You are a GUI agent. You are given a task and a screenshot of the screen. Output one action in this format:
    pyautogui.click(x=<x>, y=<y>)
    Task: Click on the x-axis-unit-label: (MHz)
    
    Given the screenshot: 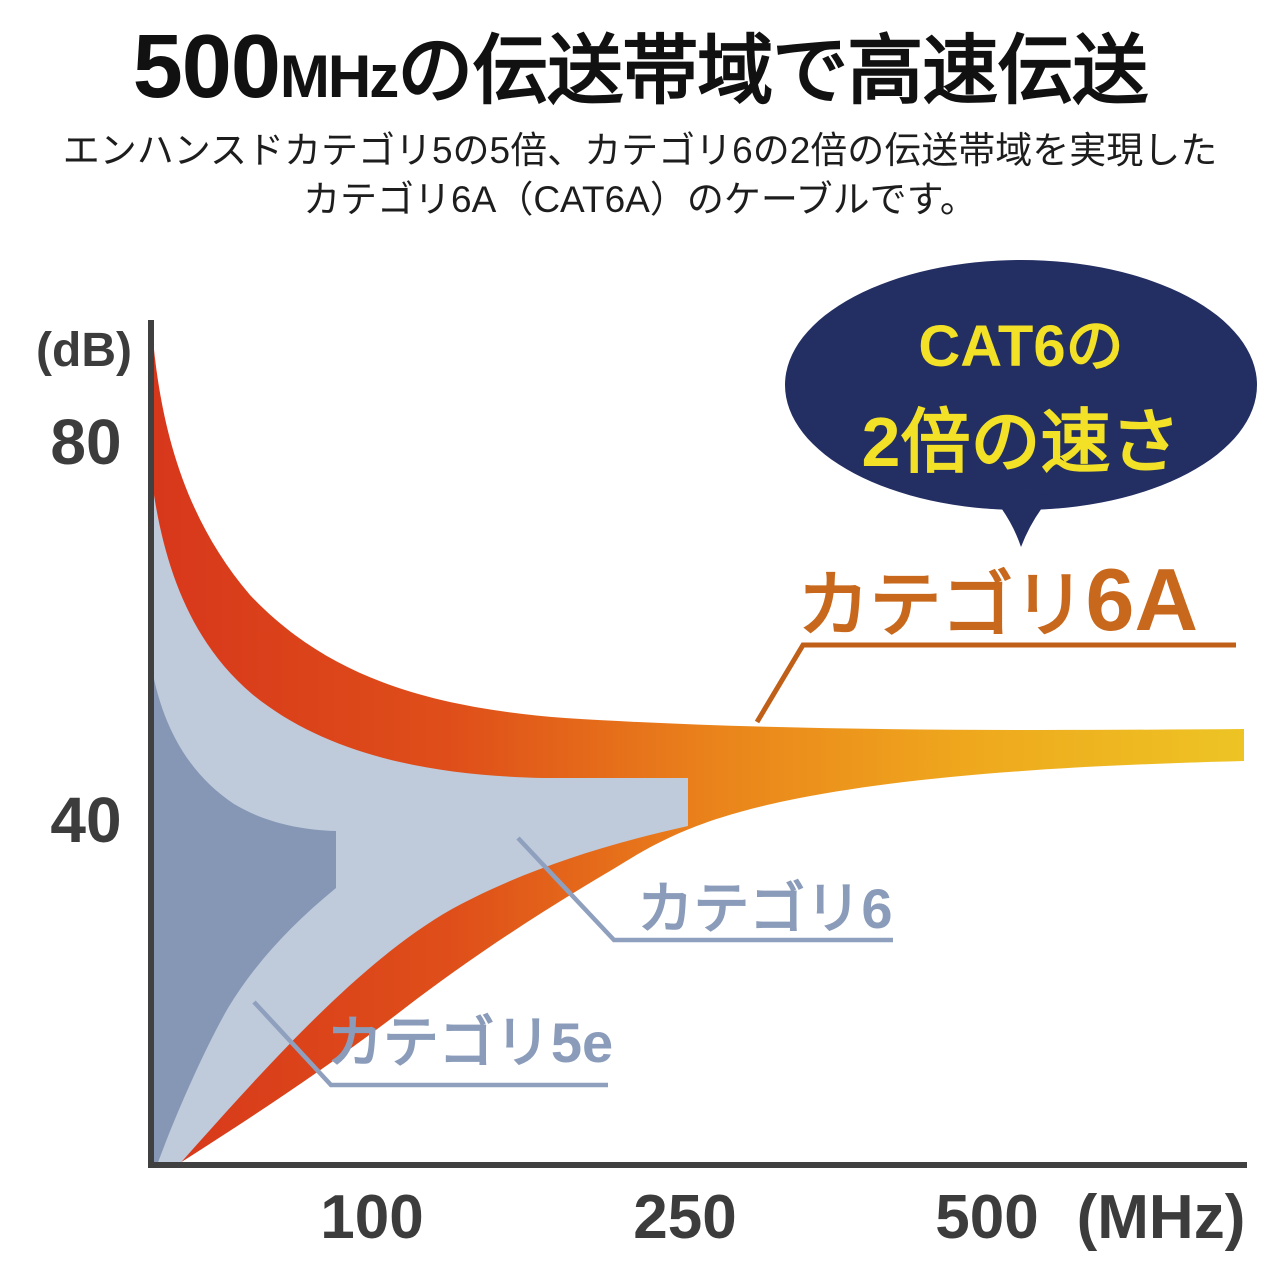 What is the action you would take?
    pyautogui.click(x=1161, y=1217)
    